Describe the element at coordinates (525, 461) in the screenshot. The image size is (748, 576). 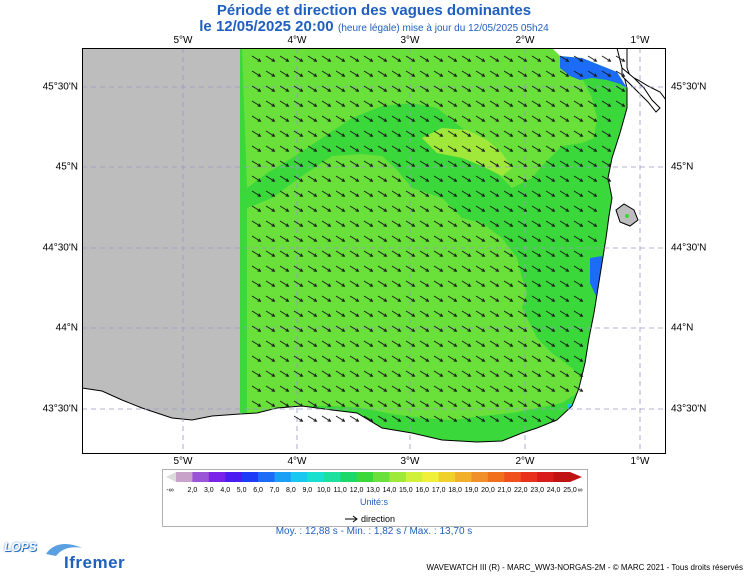
I see `lon-label-bottom-2w: 2°W` at that location.